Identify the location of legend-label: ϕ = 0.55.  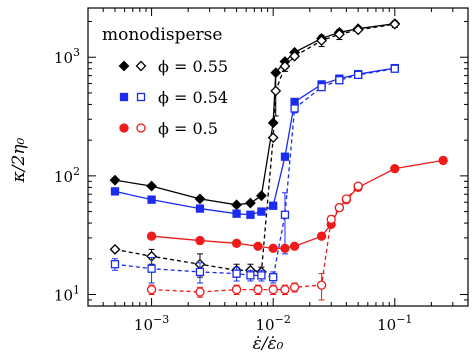
(193, 66).